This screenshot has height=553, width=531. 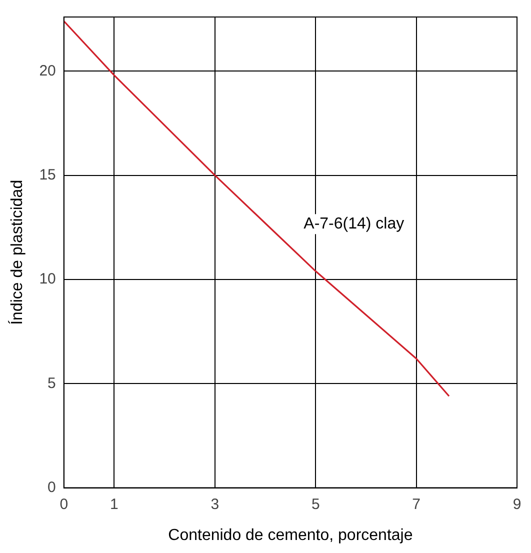 What do you see at coordinates (315, 504) in the screenshot?
I see `x-tick-label: 5` at bounding box center [315, 504].